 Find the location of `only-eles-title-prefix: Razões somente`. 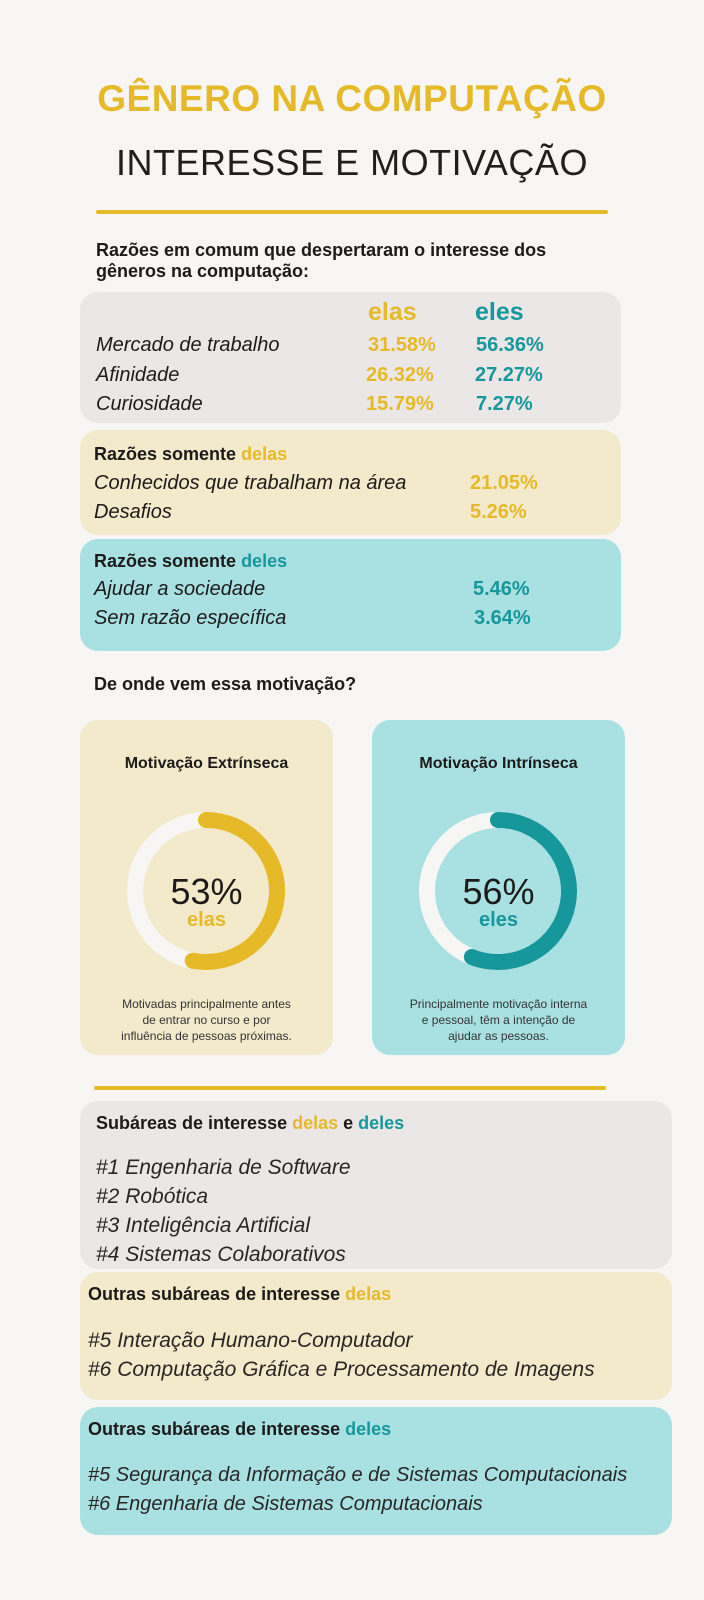

only-eles-title-prefix: Razões somente is located at coordinates (168, 561).